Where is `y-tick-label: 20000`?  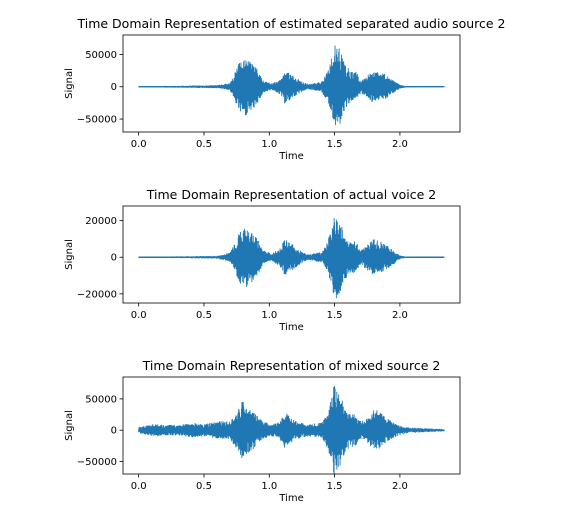 y-tick-label: 20000 is located at coordinates (101, 221).